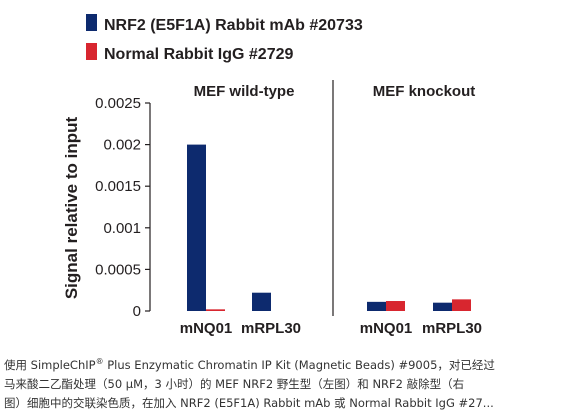 Image resolution: width=574 pixels, height=415 pixels. Describe the element at coordinates (244, 91) in the screenshot. I see `panel-title-wild-type: MEF wild-type` at that location.